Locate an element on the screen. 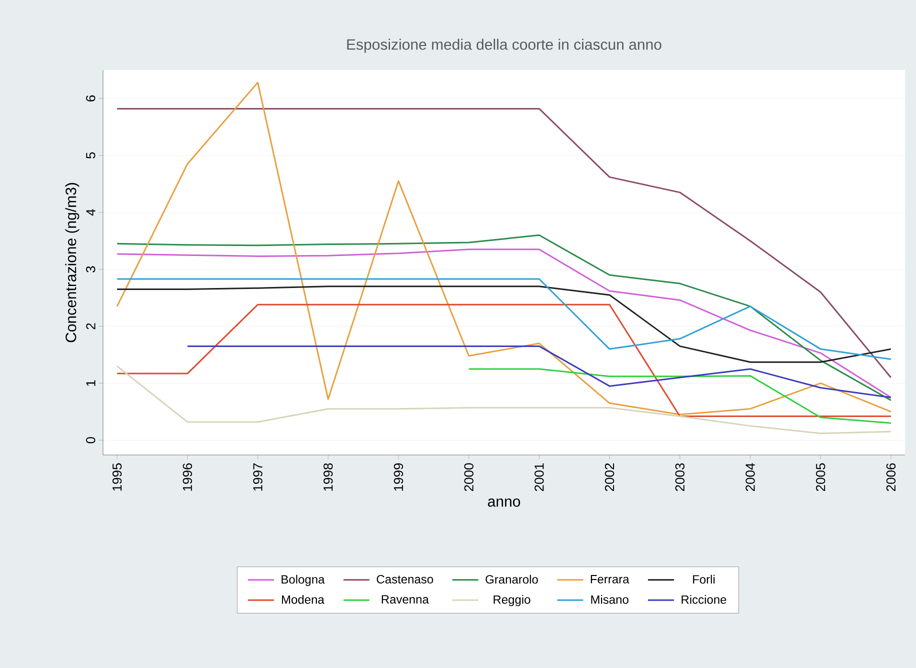 The height and width of the screenshot is (668, 916). x-tick-label: 2006 is located at coordinates (891, 477).